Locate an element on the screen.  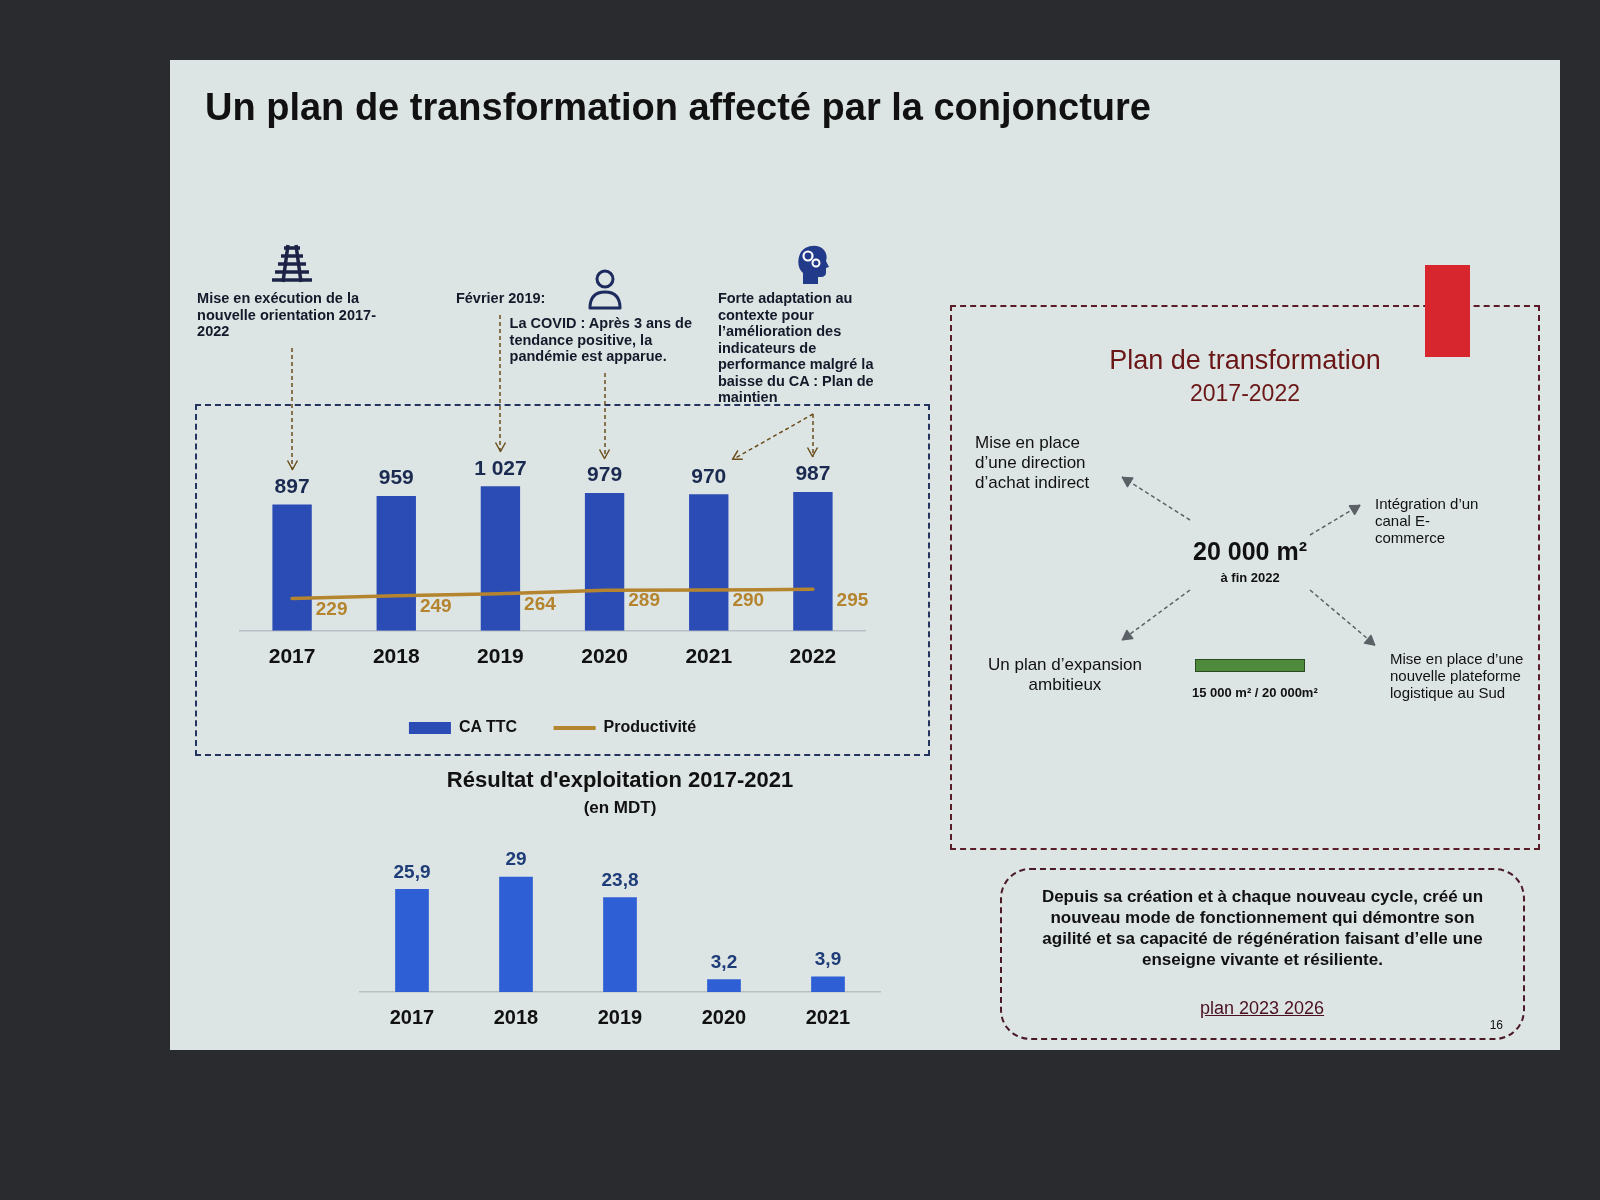
data-label: 979 is located at coordinates (605, 474).